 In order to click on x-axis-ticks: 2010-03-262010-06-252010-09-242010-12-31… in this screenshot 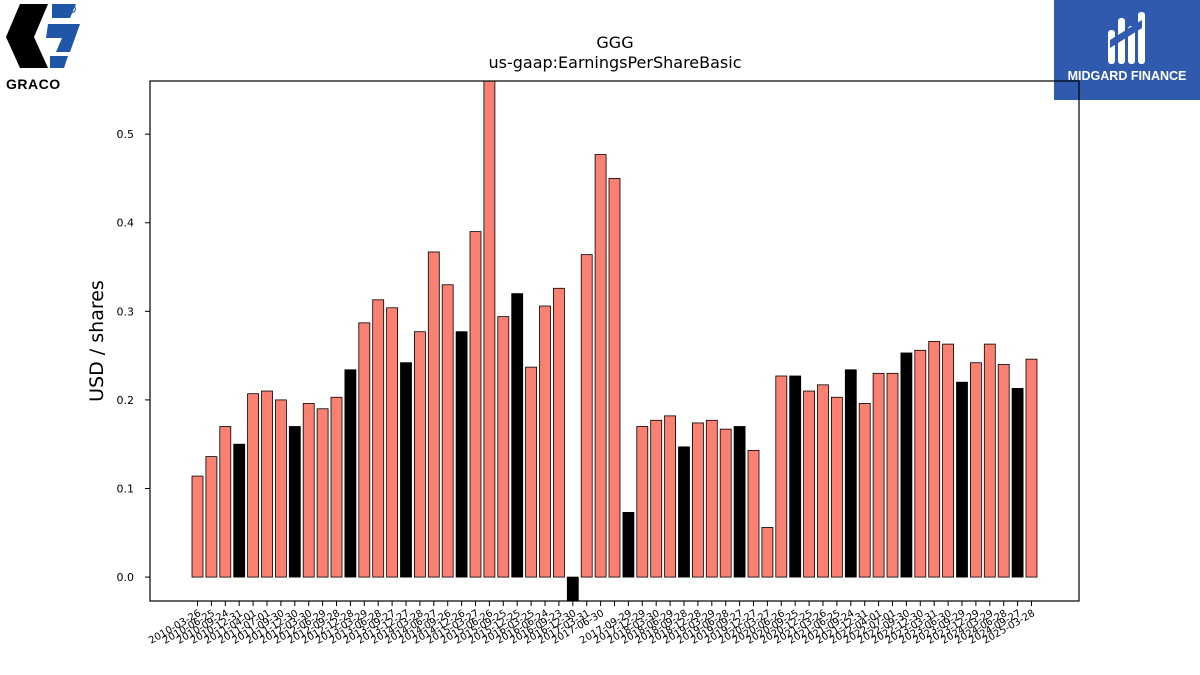, I will do `click(592, 624)`.